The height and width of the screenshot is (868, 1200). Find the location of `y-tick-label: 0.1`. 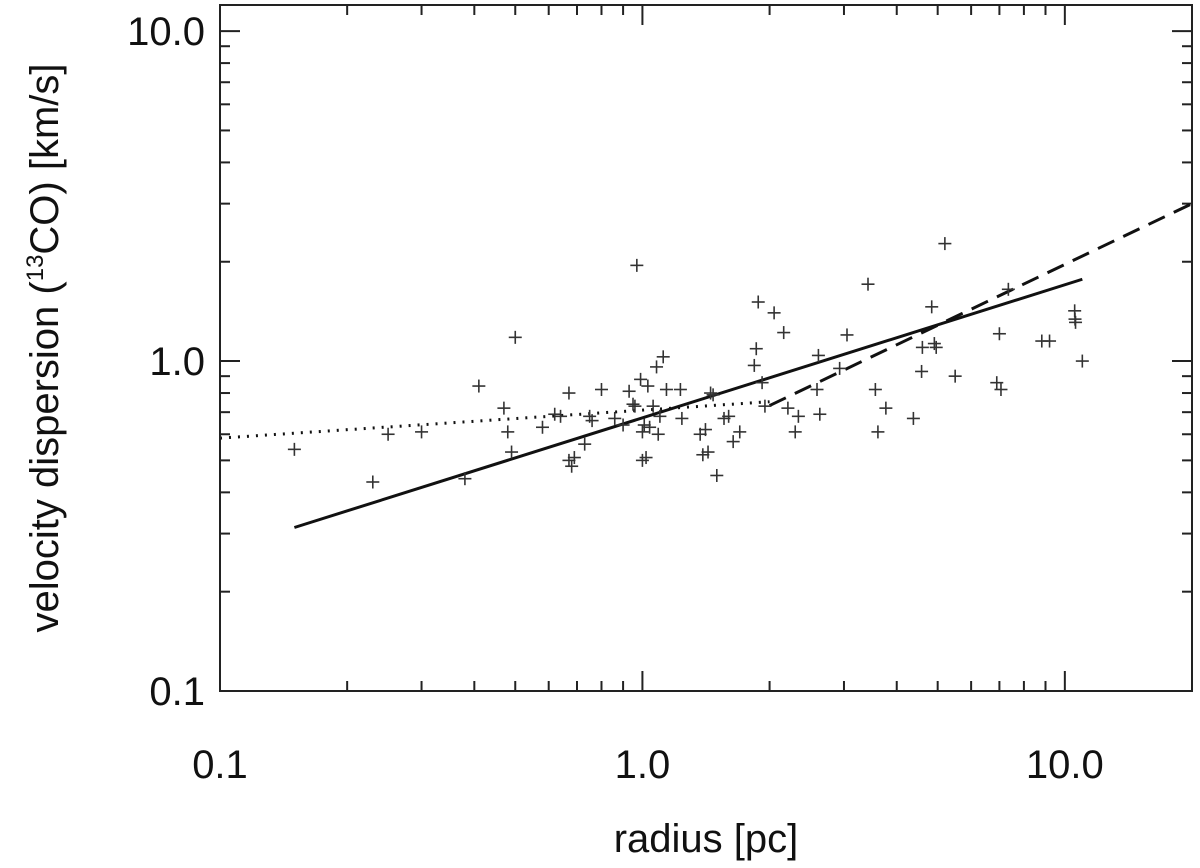

y-tick-label: 0.1 is located at coordinates (177, 692).